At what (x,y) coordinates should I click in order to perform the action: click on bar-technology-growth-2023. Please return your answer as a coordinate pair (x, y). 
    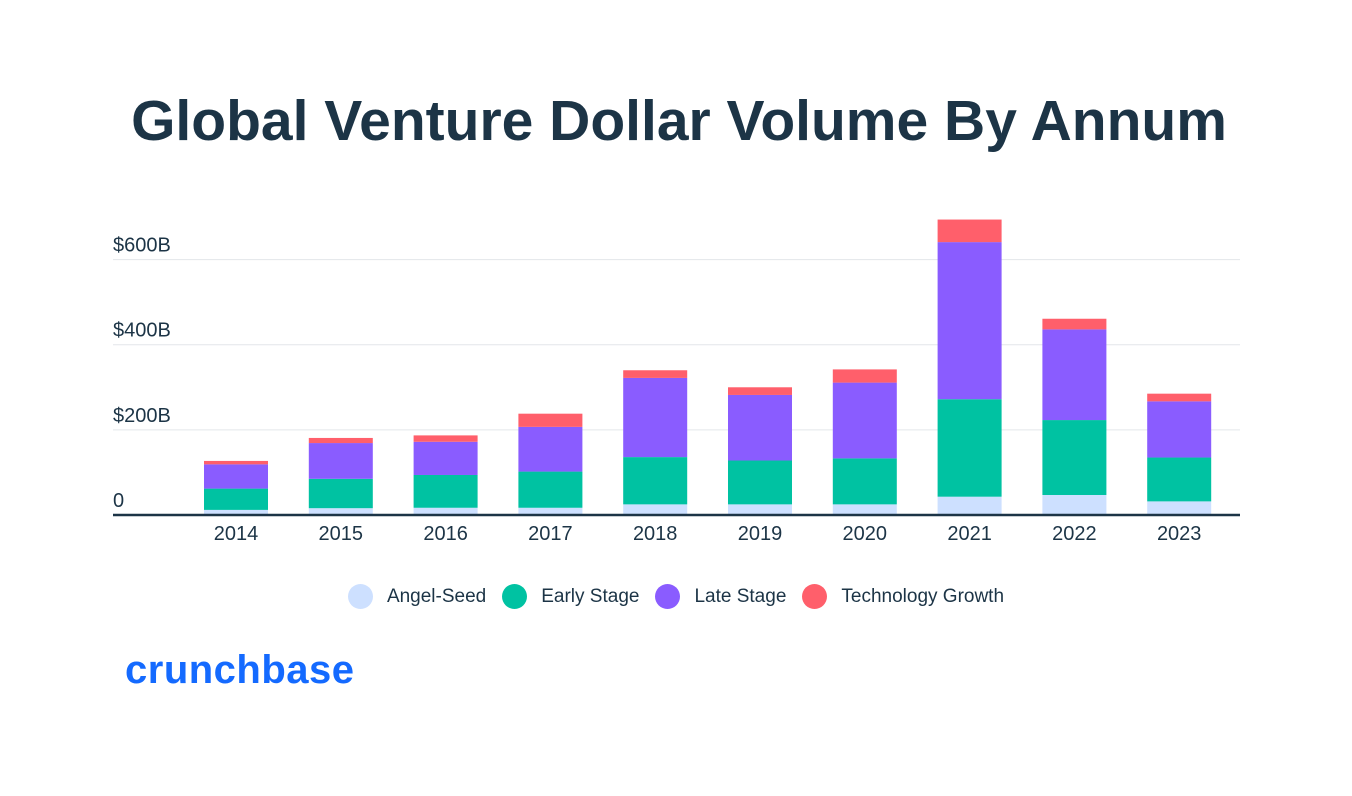
    Looking at the image, I should click on (1179, 397).